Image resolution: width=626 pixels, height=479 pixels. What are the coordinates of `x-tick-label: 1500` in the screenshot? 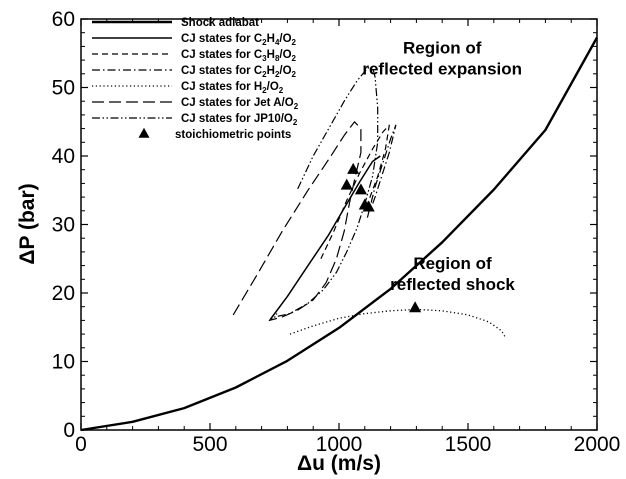 It's located at (468, 444).